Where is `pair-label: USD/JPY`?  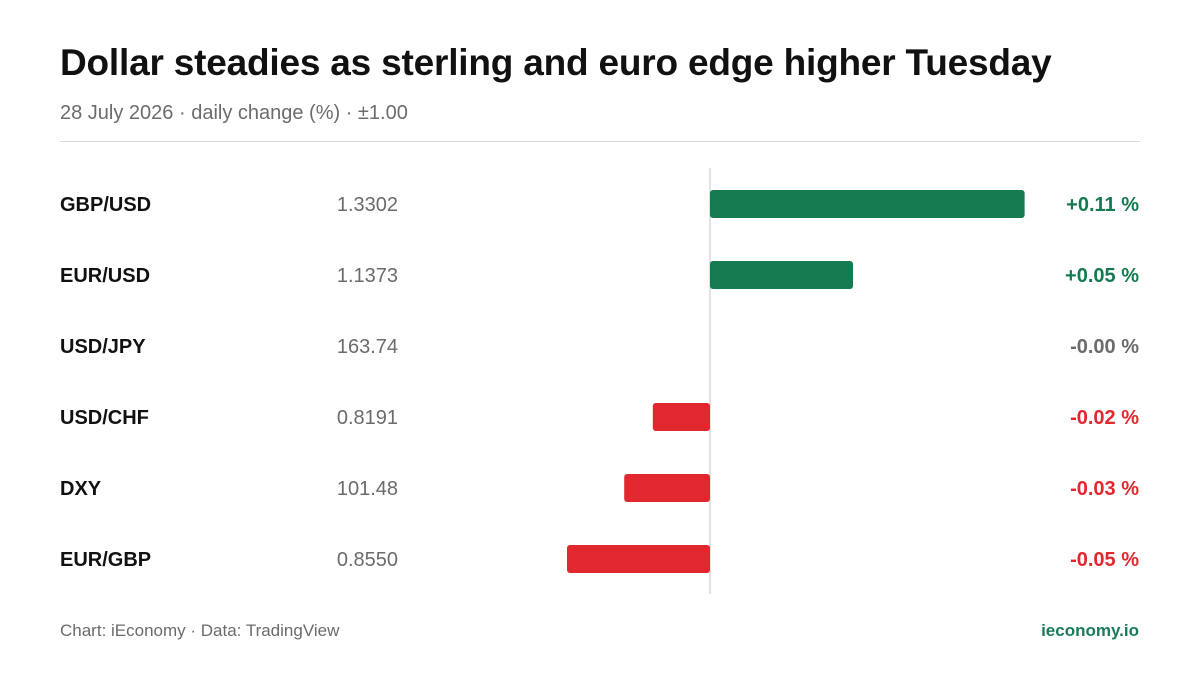
pair-label: USD/JPY is located at coordinates (103, 347).